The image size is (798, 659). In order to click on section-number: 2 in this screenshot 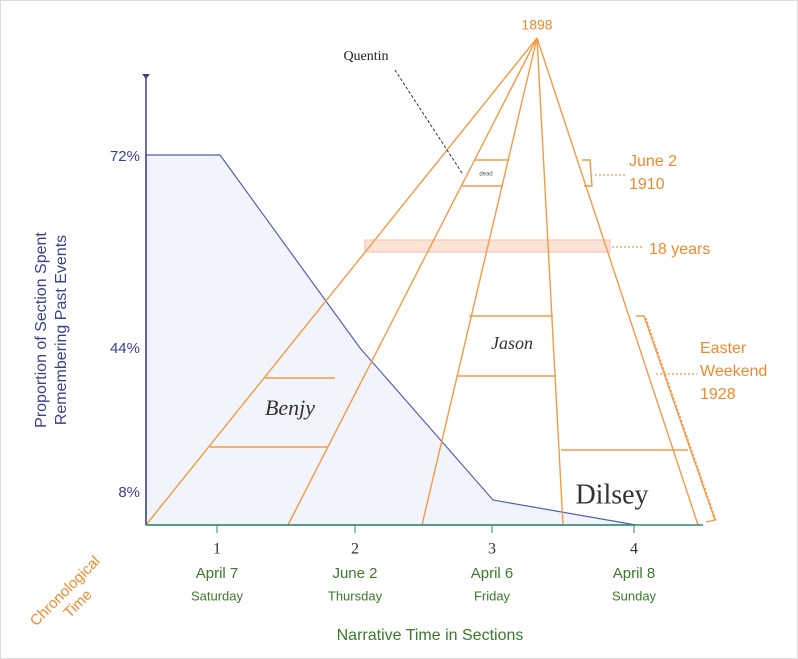, I will do `click(355, 549)`.